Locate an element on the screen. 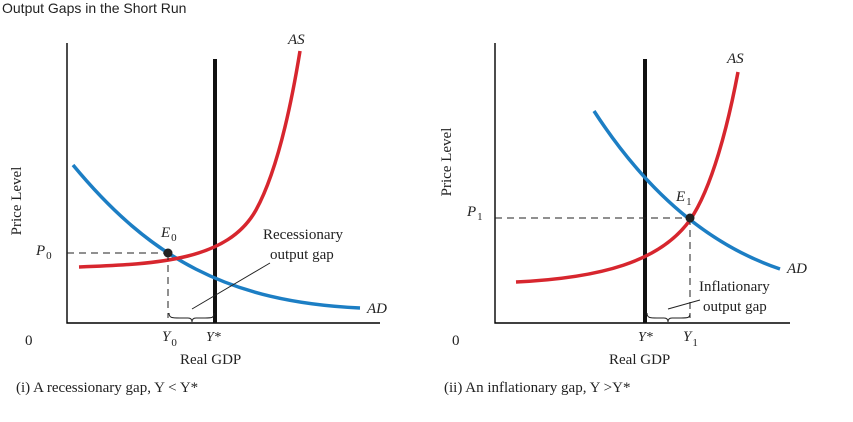  right-price-label: P1 is located at coordinates (474, 213).